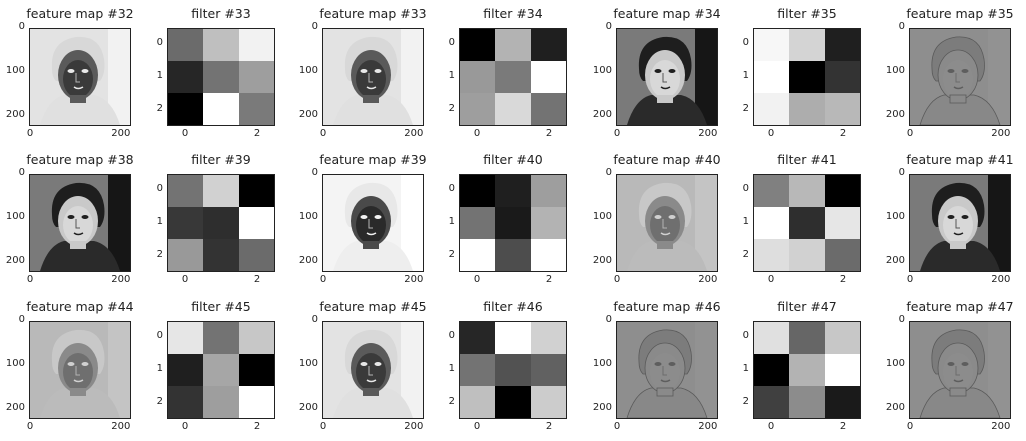 Image resolution: width=1026 pixels, height=441 pixels. What do you see at coordinates (80, 13) in the screenshot?
I see `panel-title: feature map #32` at bounding box center [80, 13].